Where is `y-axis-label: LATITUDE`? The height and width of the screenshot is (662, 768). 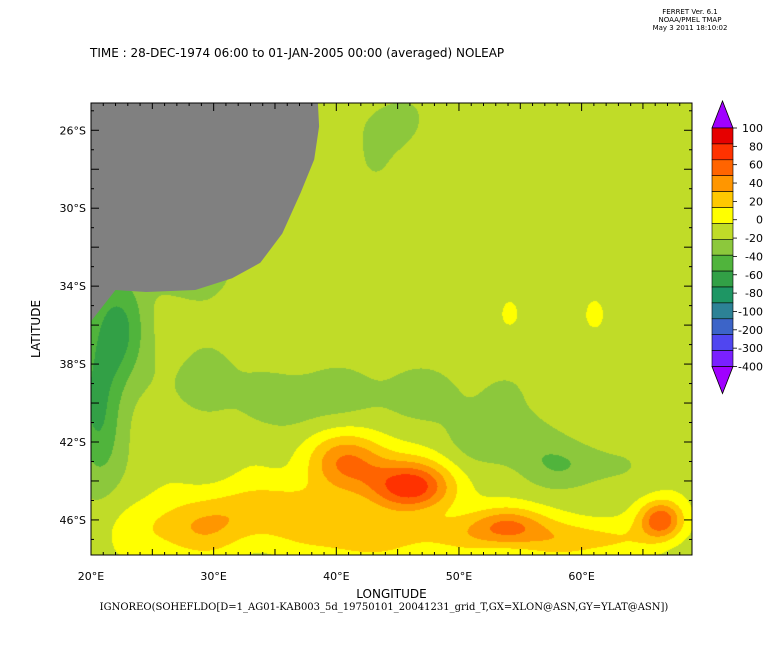
y-axis-label: LATITUDE is located at coordinates (36, 329).